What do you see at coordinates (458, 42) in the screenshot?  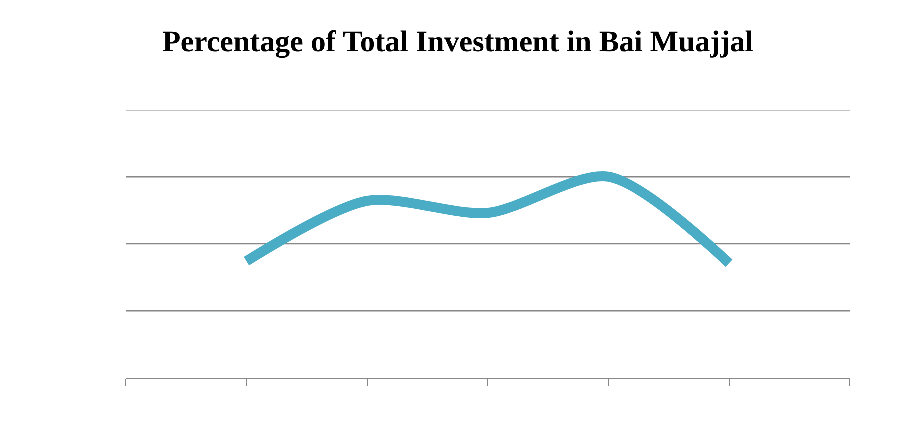 I see `chart-title: Percentage of Total Investment in Bai Muajjal` at bounding box center [458, 42].